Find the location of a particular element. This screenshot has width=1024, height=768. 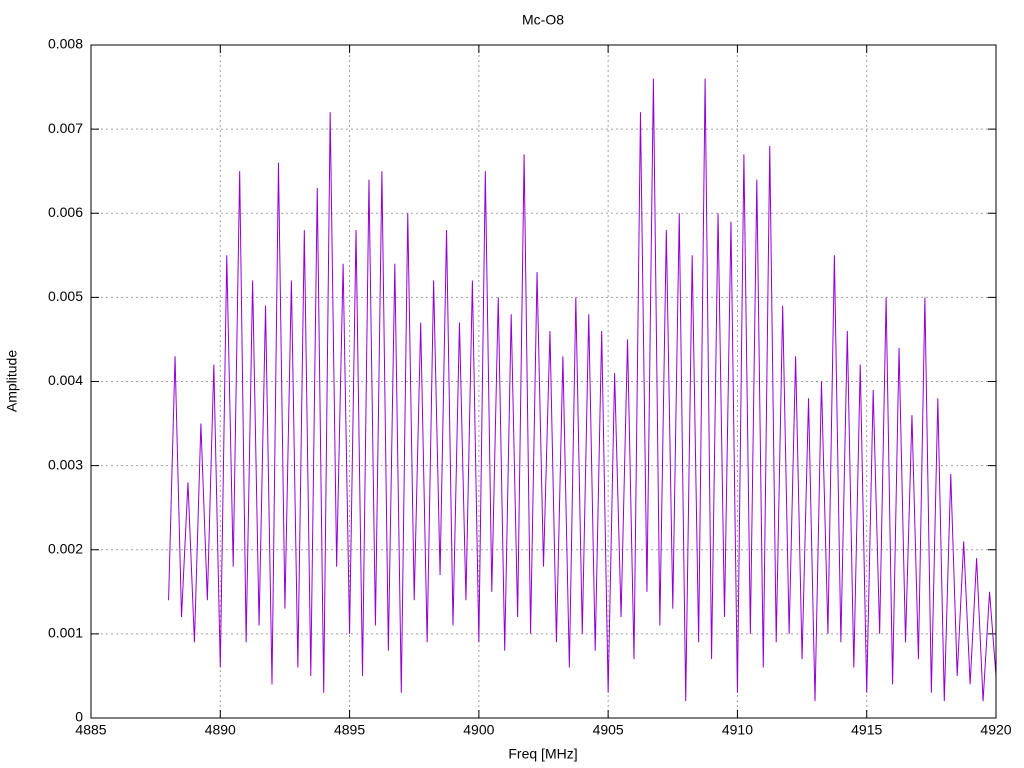

x-axis-label: Freq [MHz] is located at coordinates (542, 754).